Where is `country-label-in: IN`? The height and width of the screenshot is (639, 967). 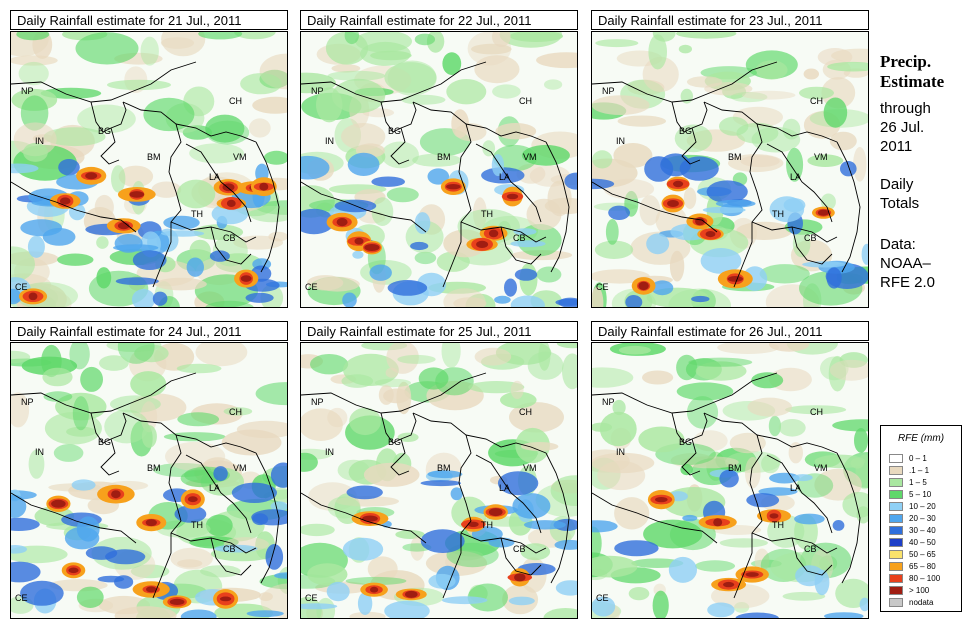
country-label-in: IN is located at coordinates (329, 452).